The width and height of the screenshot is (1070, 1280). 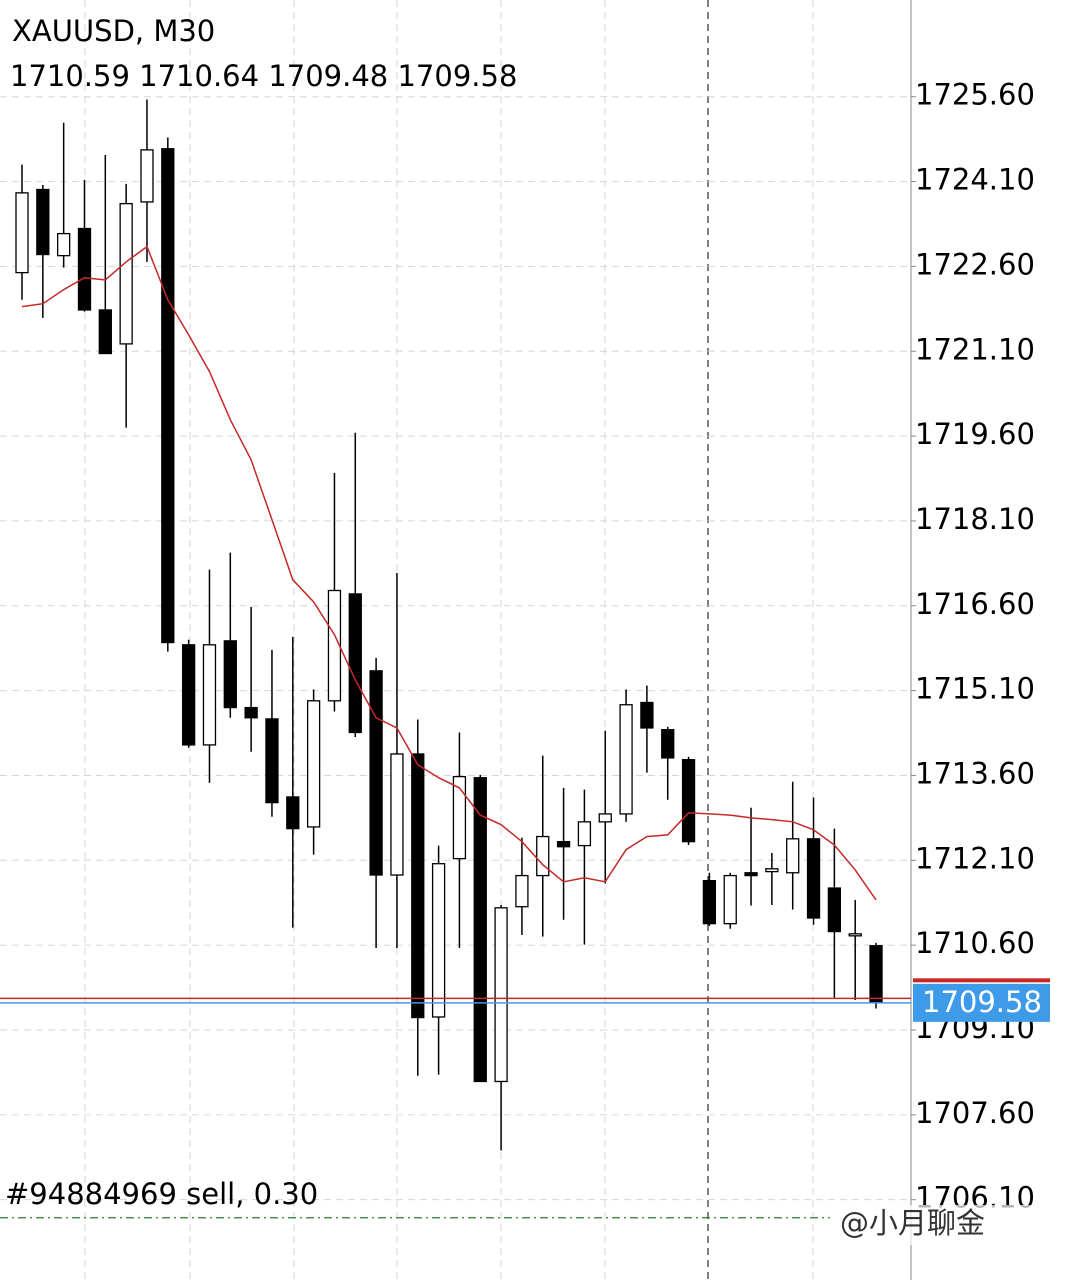 What do you see at coordinates (70, 76) in the screenshot?
I see `ohlc-open: 1710.59` at bounding box center [70, 76].